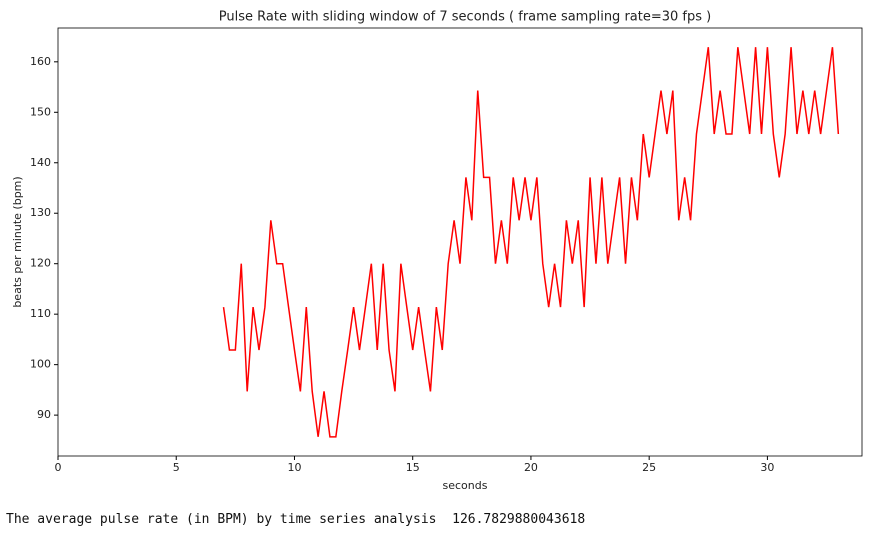 The image size is (894, 539). What do you see at coordinates (58, 467) in the screenshot?
I see `x-tick-label: 0` at bounding box center [58, 467].